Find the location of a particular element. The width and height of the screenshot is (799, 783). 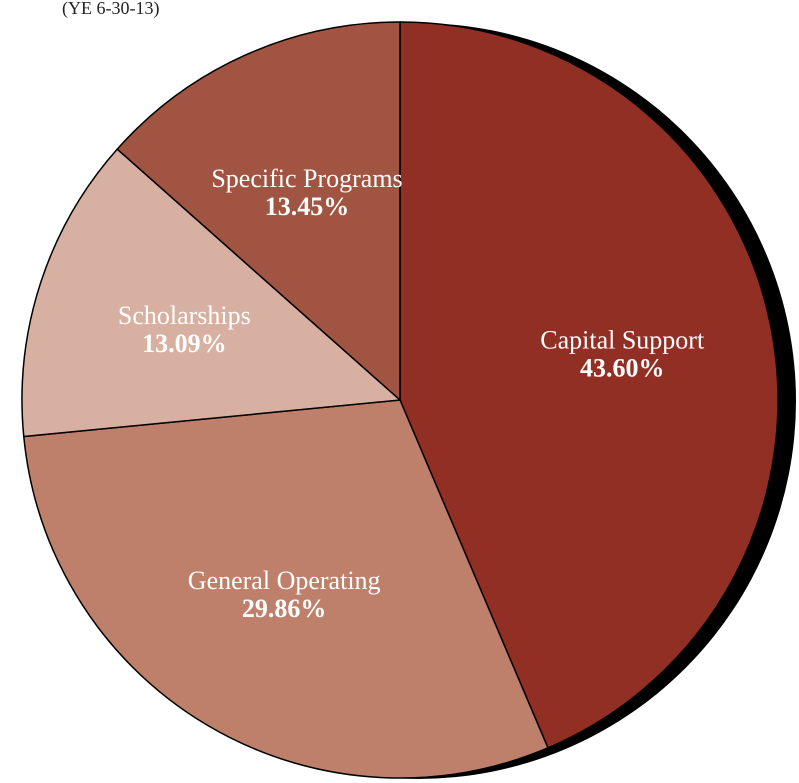

slice-label: Specific Programs is located at coordinates (306, 178).